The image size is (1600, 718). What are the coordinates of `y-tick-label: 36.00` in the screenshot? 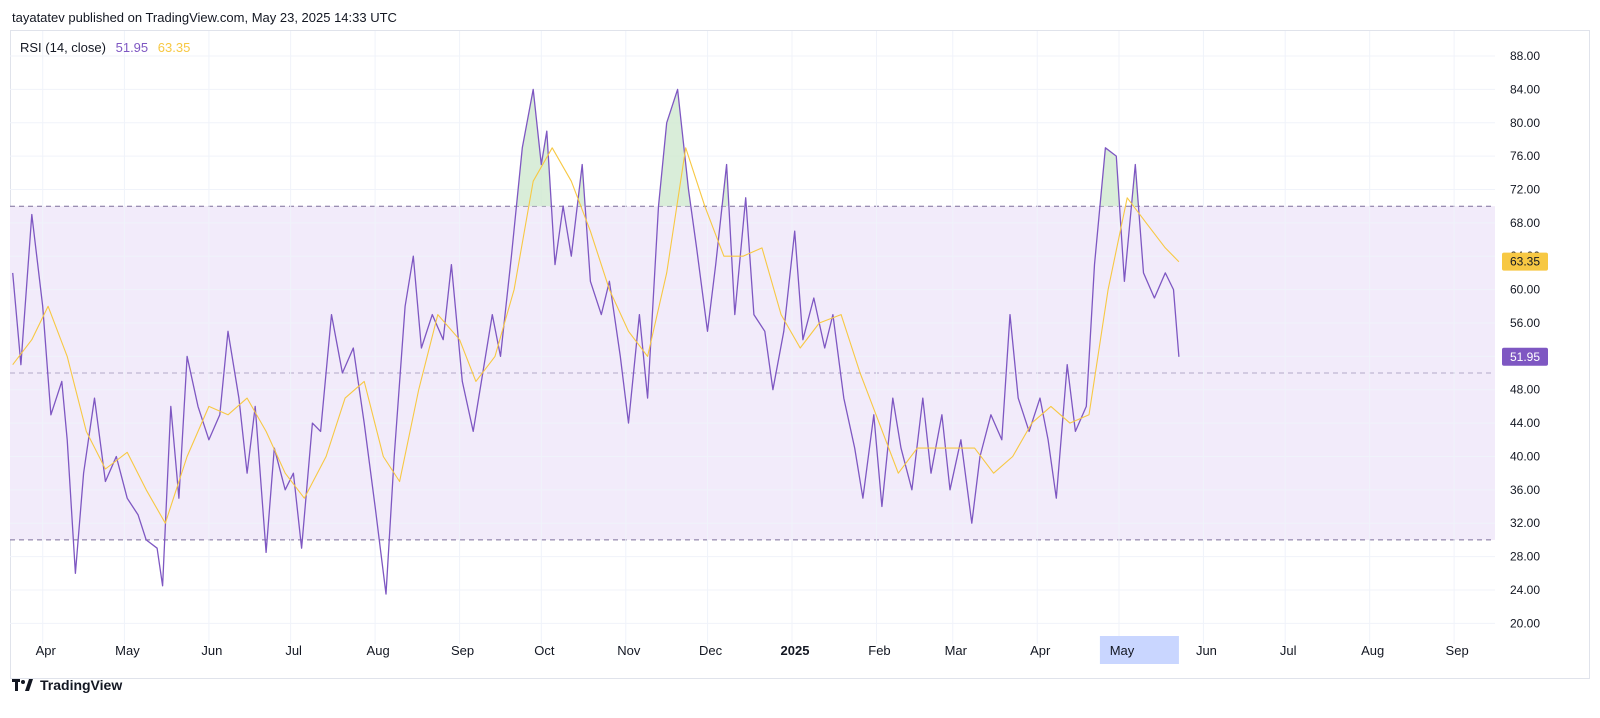 It's located at (1525, 490).